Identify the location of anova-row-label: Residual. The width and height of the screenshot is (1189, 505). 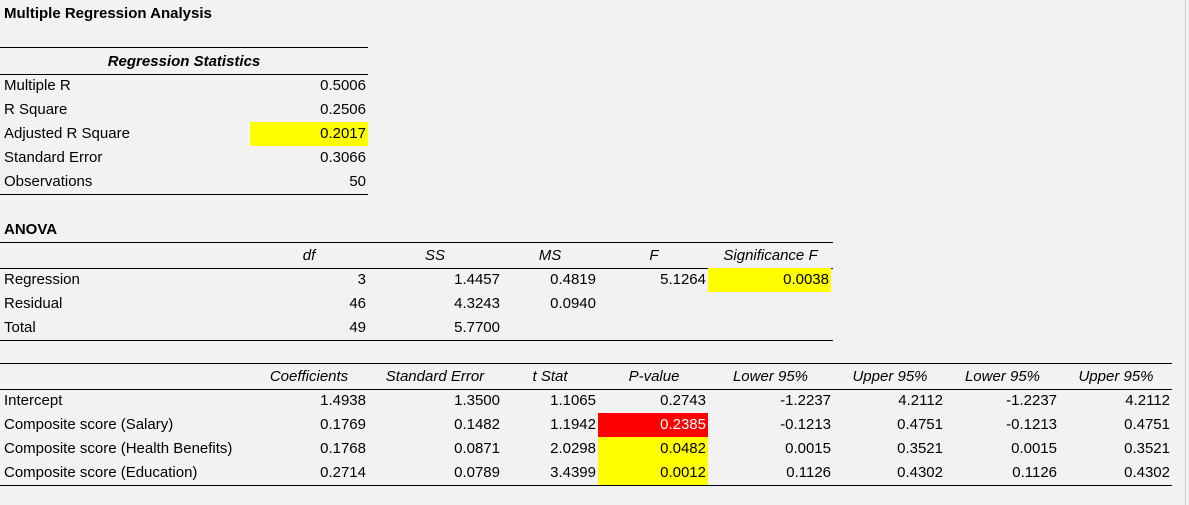
(33, 303).